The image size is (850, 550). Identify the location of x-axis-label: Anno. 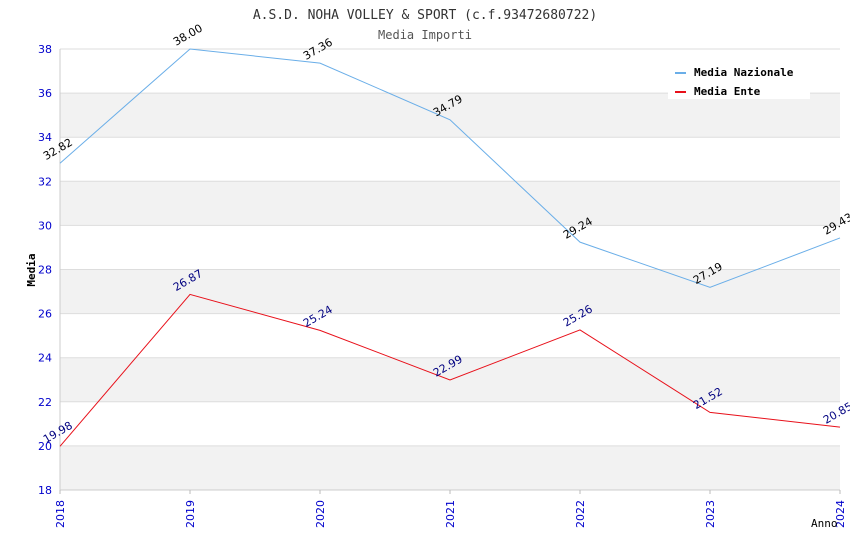
(824, 523).